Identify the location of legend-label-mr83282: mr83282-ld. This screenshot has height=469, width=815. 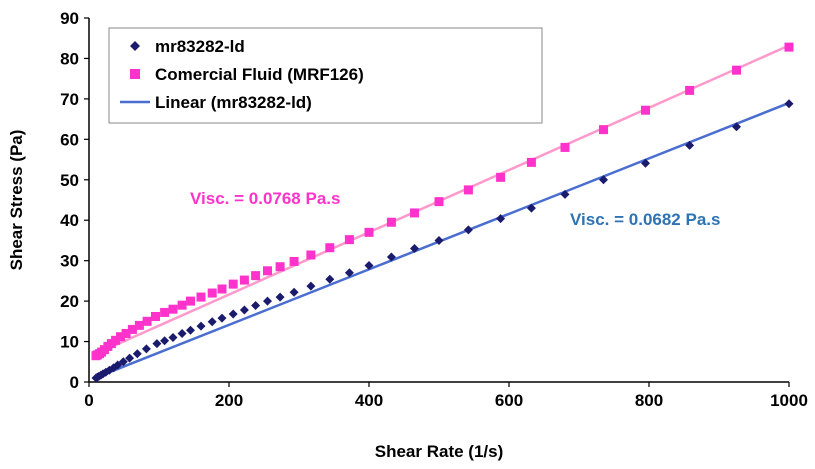
(200, 46).